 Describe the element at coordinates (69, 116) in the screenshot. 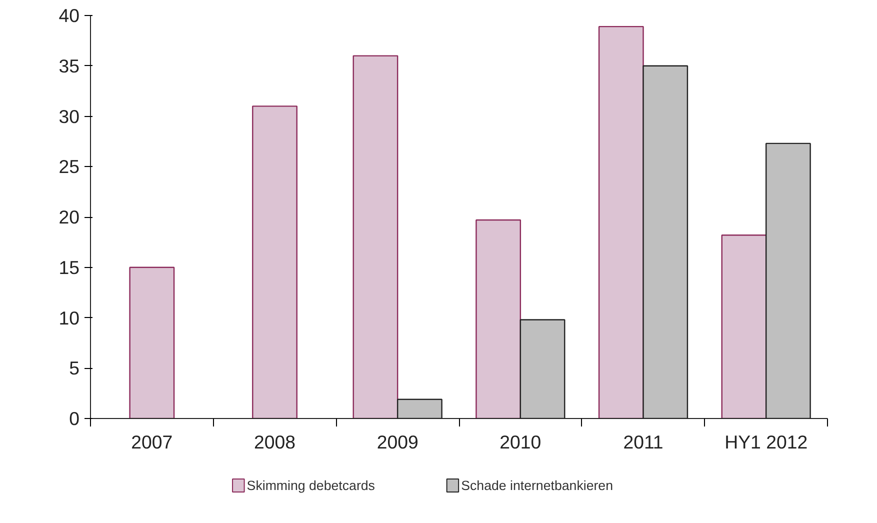

I see `y-tick-label: 30` at that location.